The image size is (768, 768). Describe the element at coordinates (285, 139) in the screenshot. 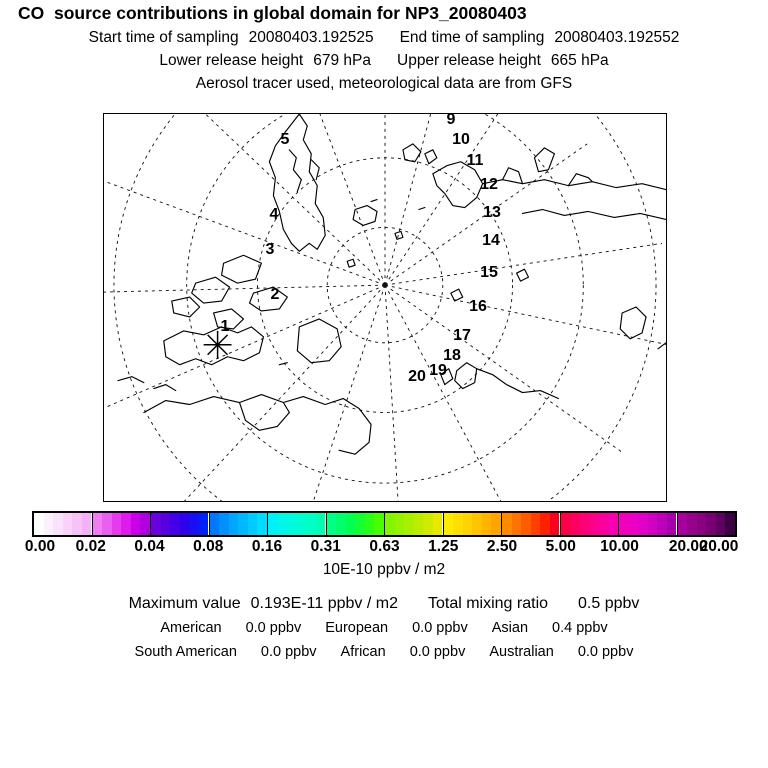

I see `trajectory-day-label: 5` at that location.